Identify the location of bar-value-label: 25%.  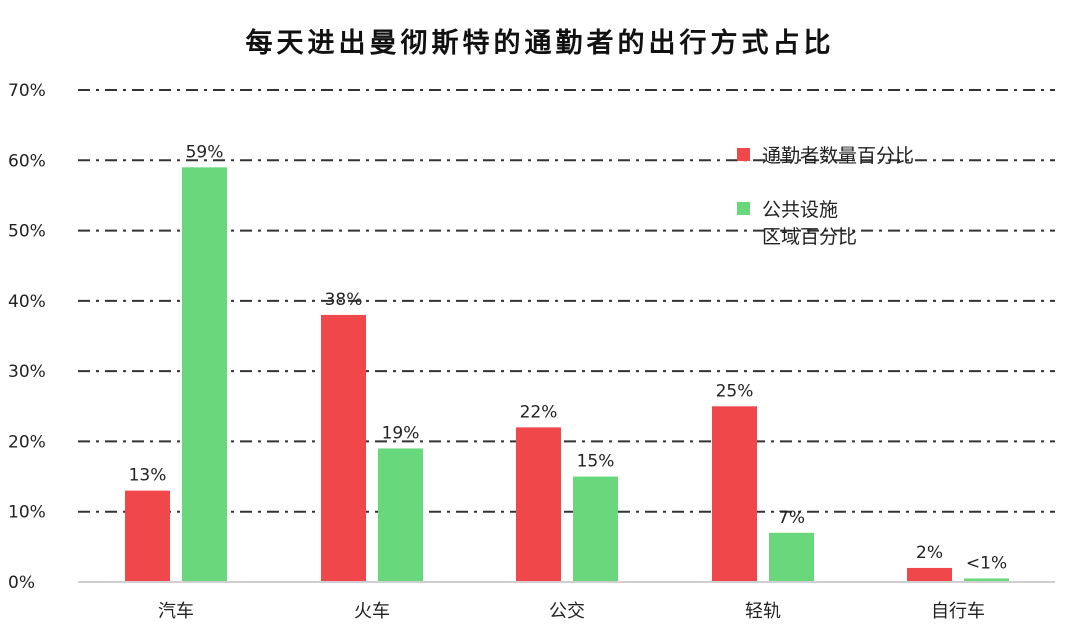
(735, 391).